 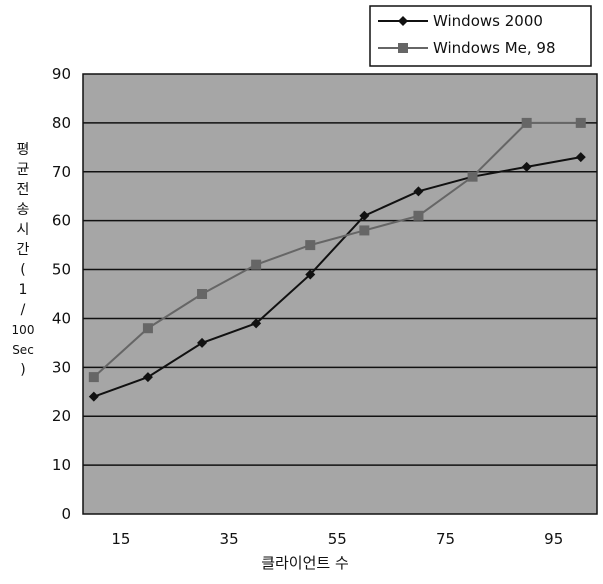 I want to click on legend-box, so click(x=480, y=36).